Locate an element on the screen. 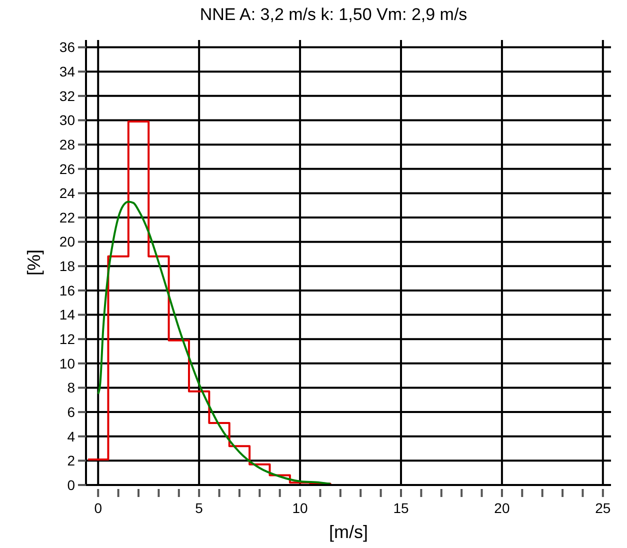 The width and height of the screenshot is (627, 548). y-tick-label: 8 is located at coordinates (71, 388).